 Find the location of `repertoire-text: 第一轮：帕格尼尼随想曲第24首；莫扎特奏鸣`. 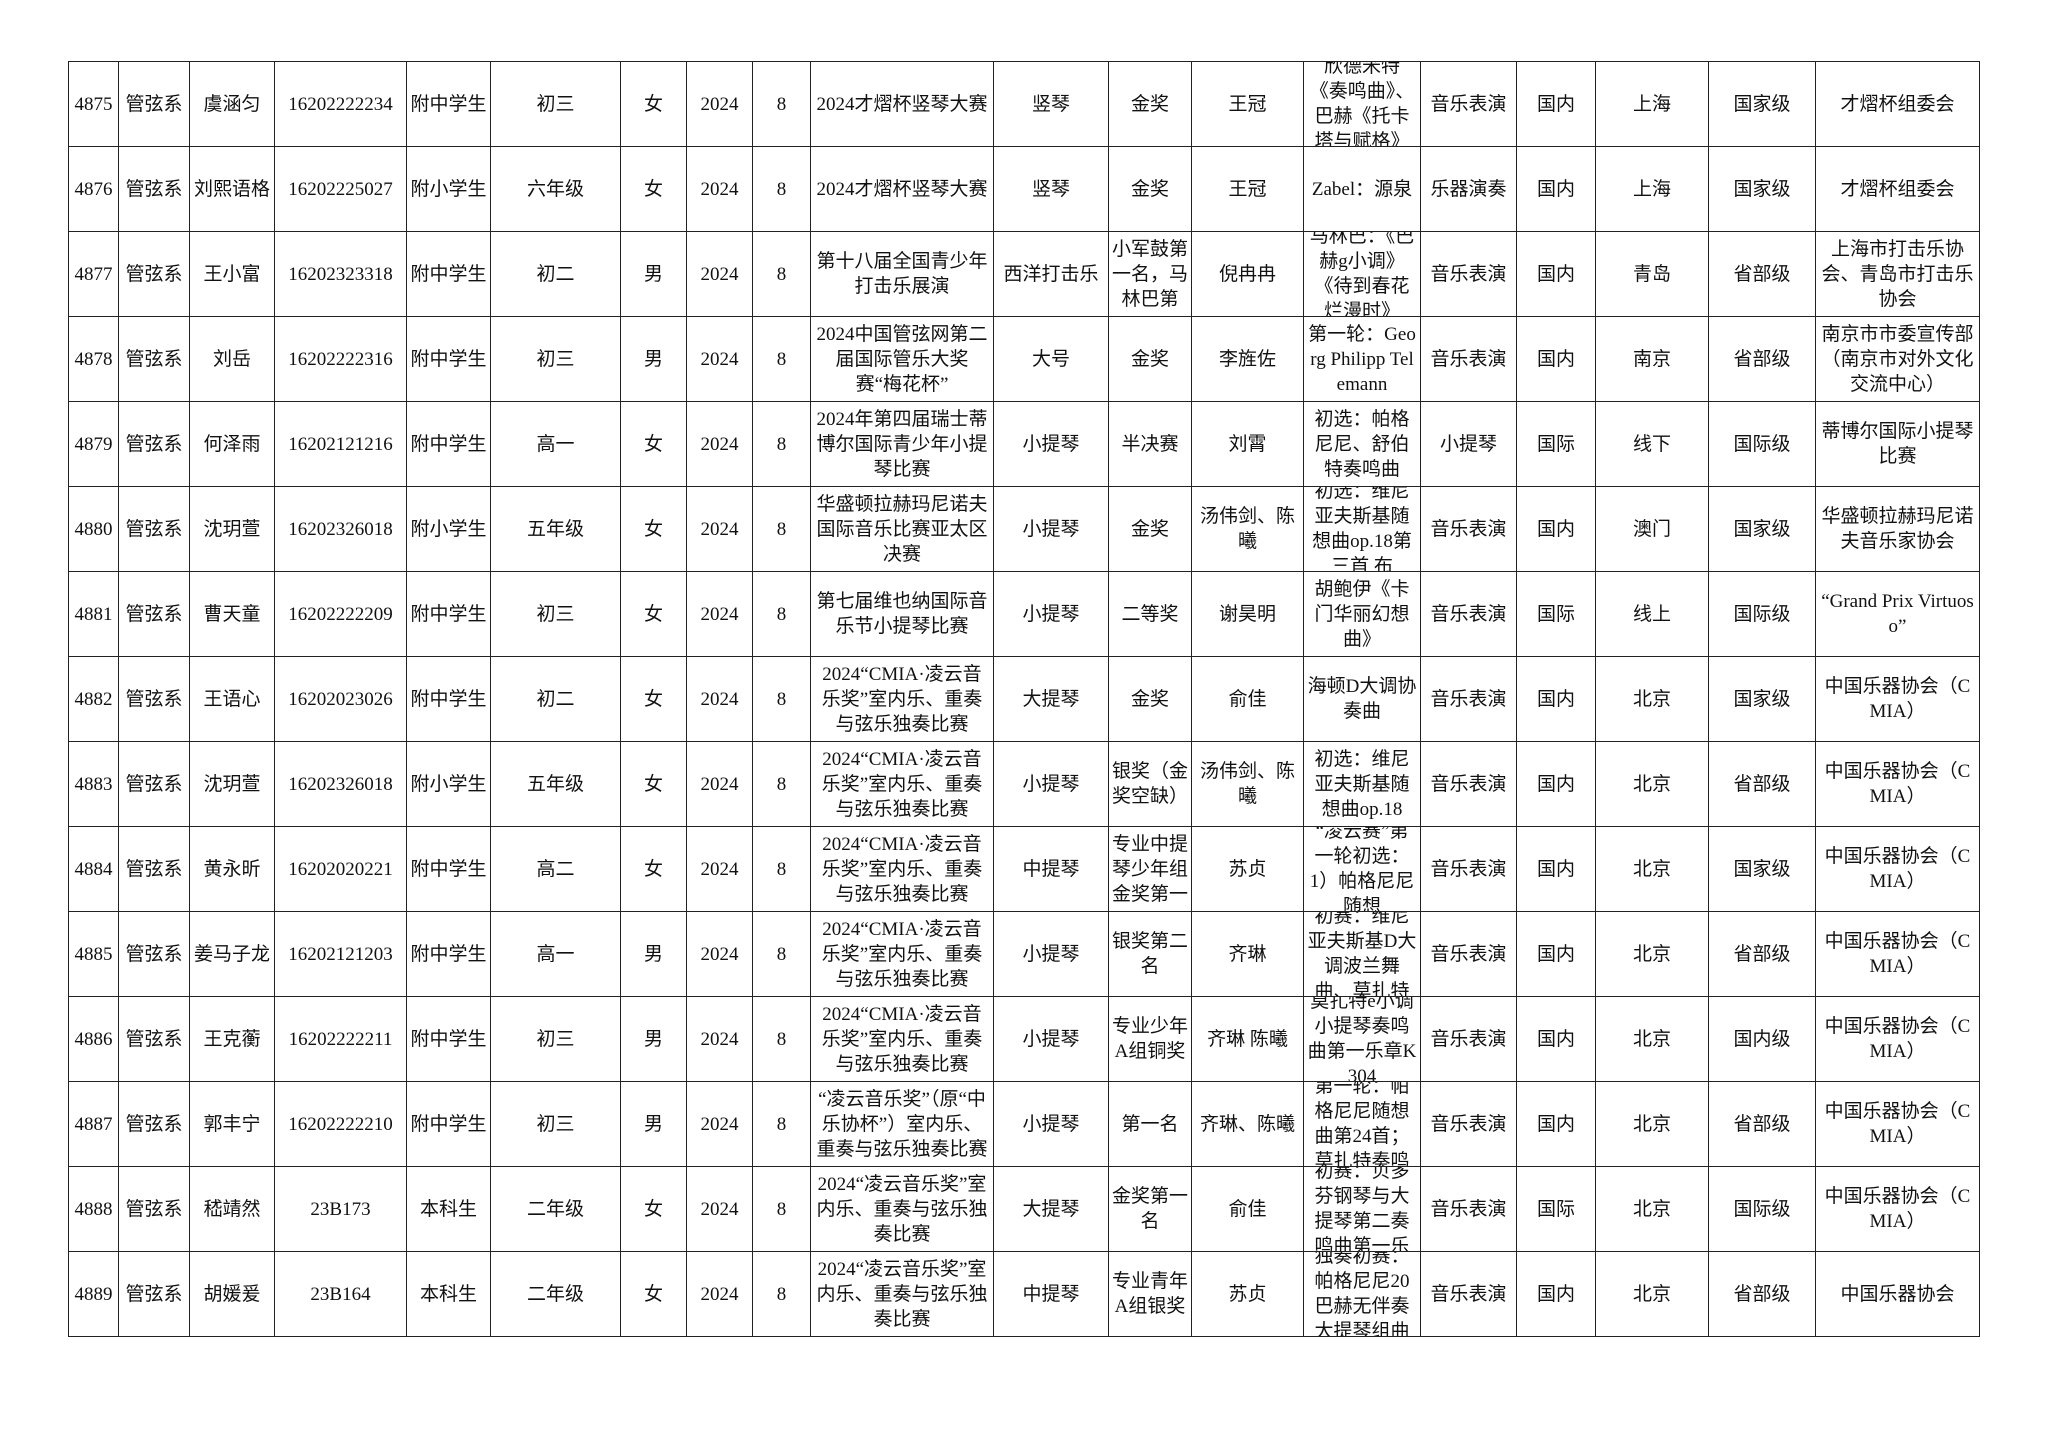

repertoire-text: 第一轮：帕格尼尼随想曲第24首；莫扎特奏鸣 is located at coordinates (1362, 1124).